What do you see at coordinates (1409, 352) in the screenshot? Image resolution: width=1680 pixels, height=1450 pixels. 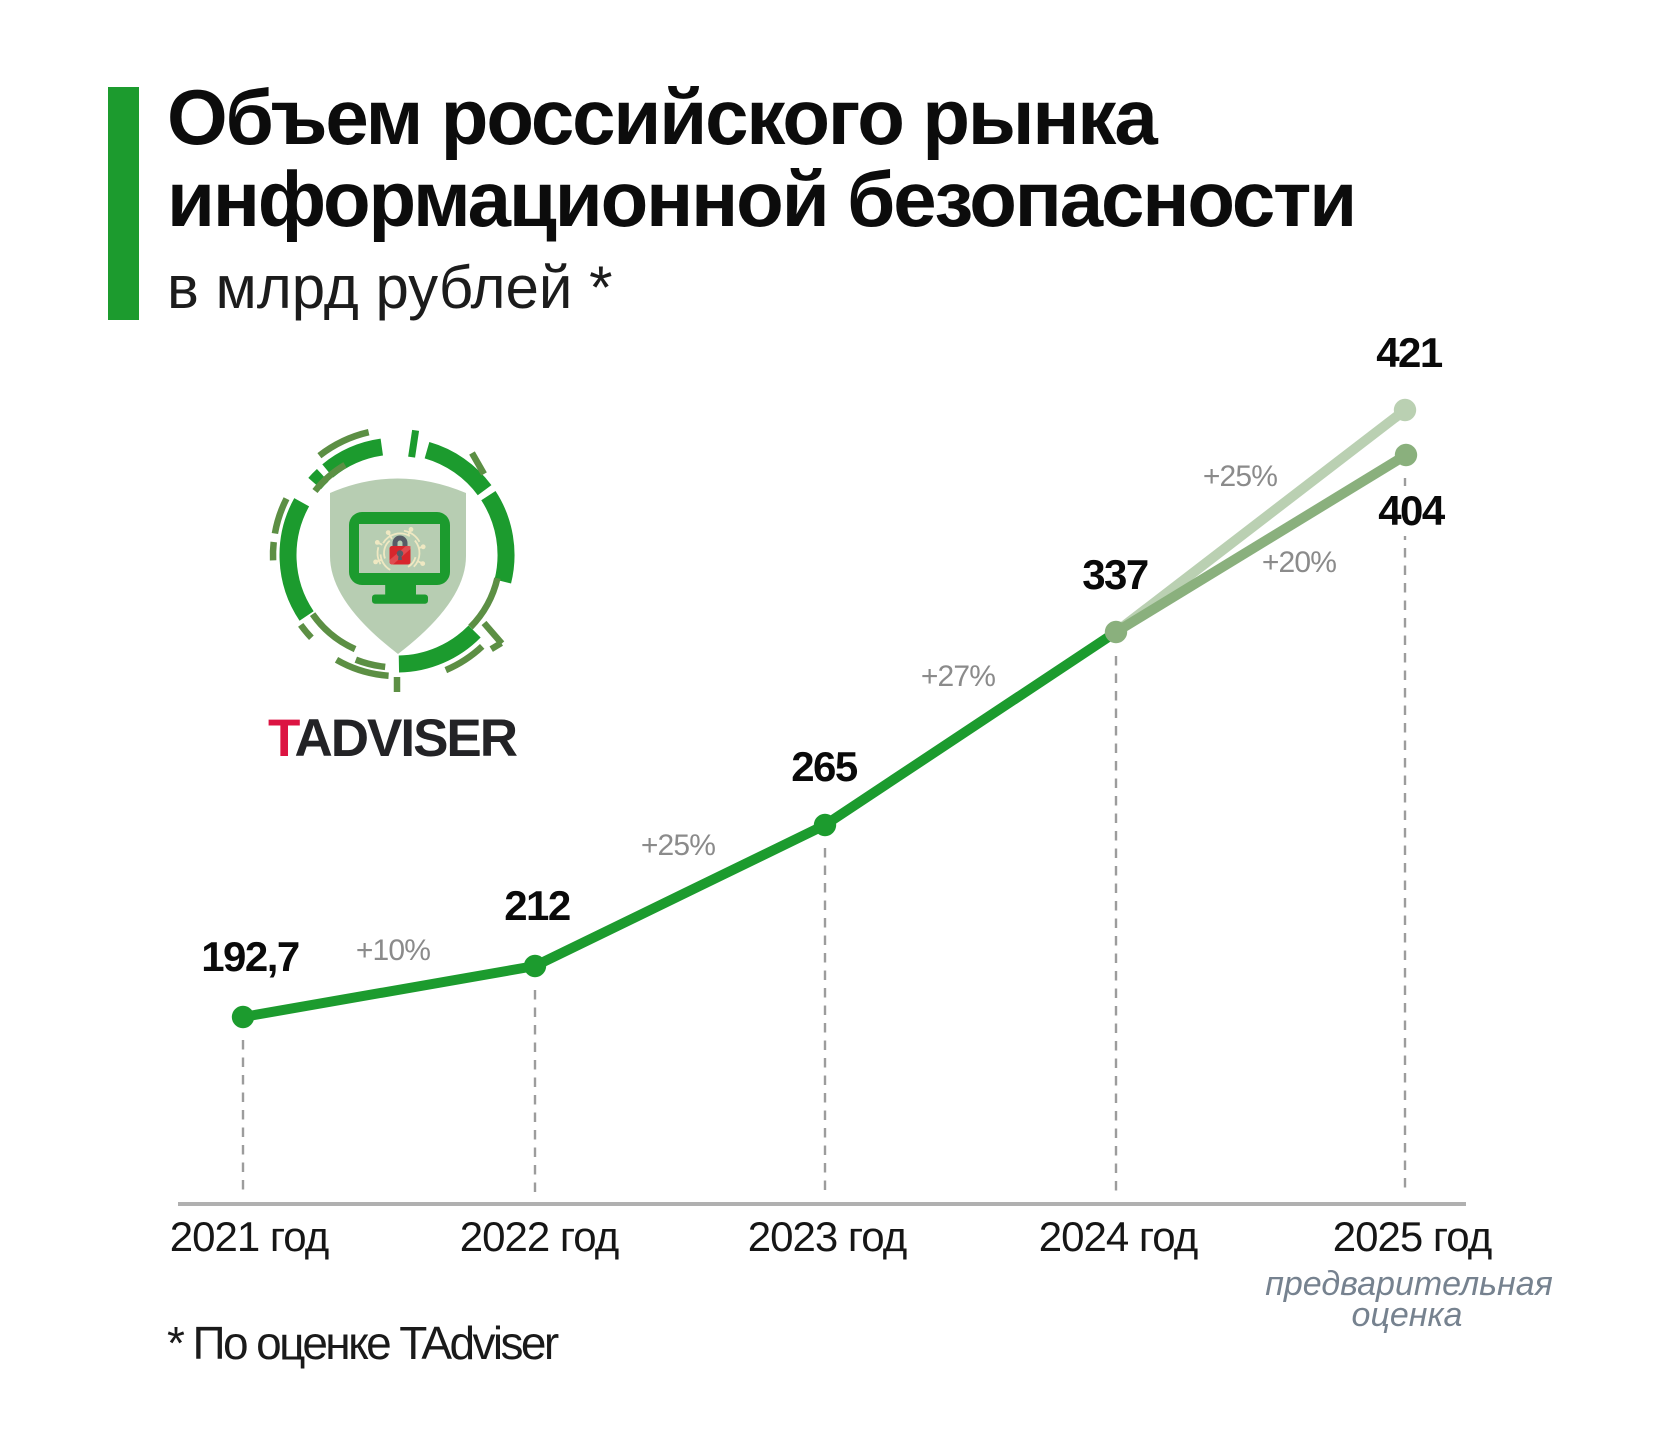 I see `svg-text: 421` at bounding box center [1409, 352].